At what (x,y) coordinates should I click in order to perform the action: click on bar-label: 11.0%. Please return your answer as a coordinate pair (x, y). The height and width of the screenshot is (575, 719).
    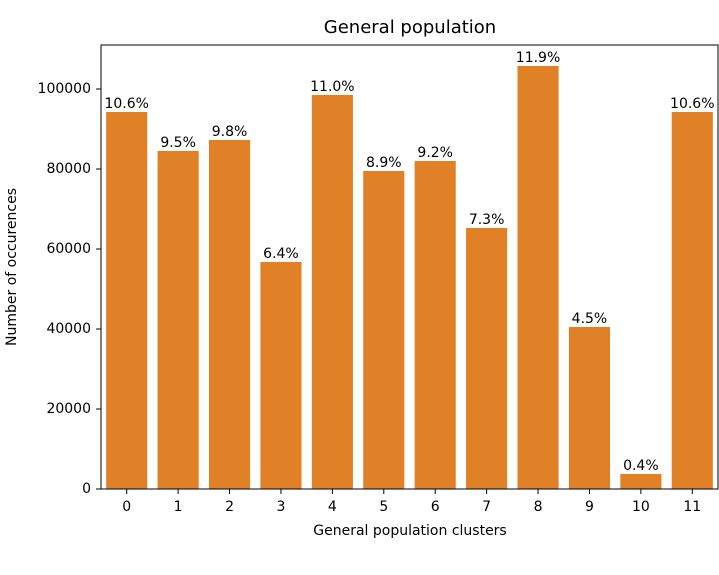
    Looking at the image, I should click on (332, 87).